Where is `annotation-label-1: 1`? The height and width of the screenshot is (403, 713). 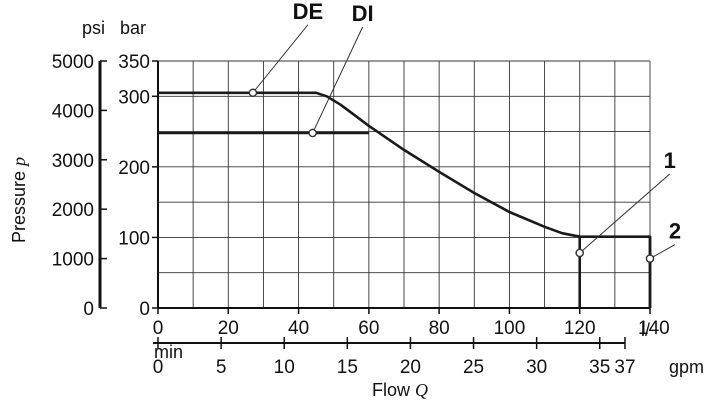 annotation-label-1: 1 is located at coordinates (670, 160).